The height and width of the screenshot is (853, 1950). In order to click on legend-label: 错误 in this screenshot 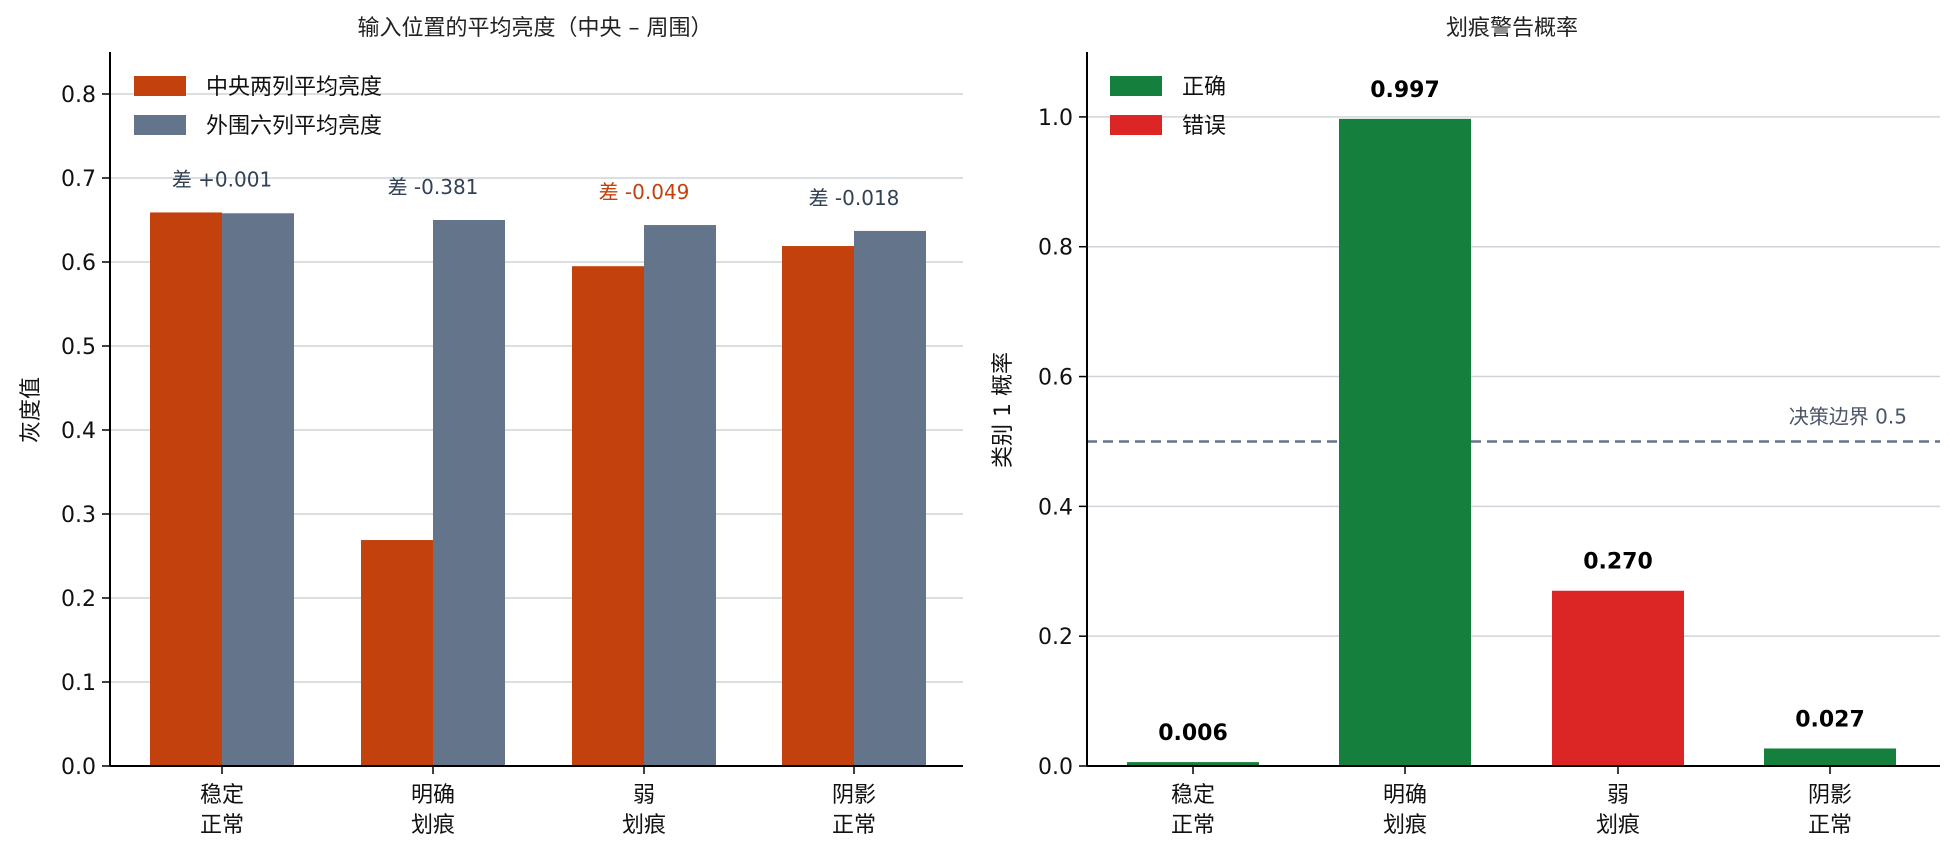, I will do `click(1204, 126)`.